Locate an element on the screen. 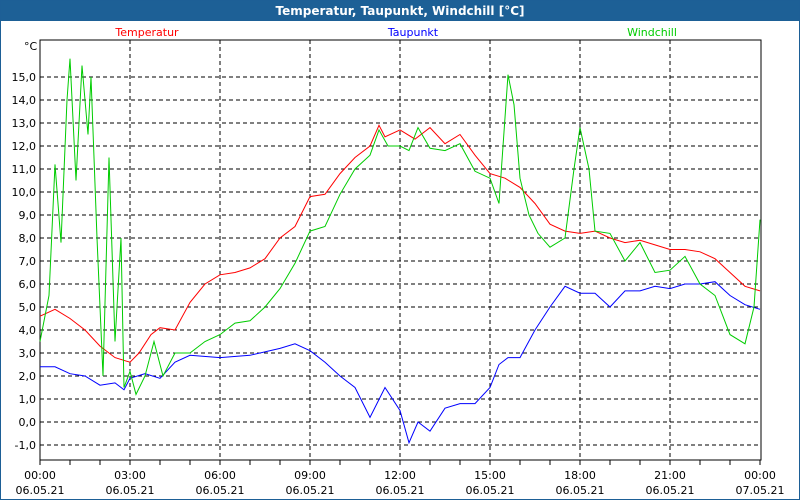 The image size is (800, 500). y-tick-label: 14,0 is located at coordinates (24, 100).